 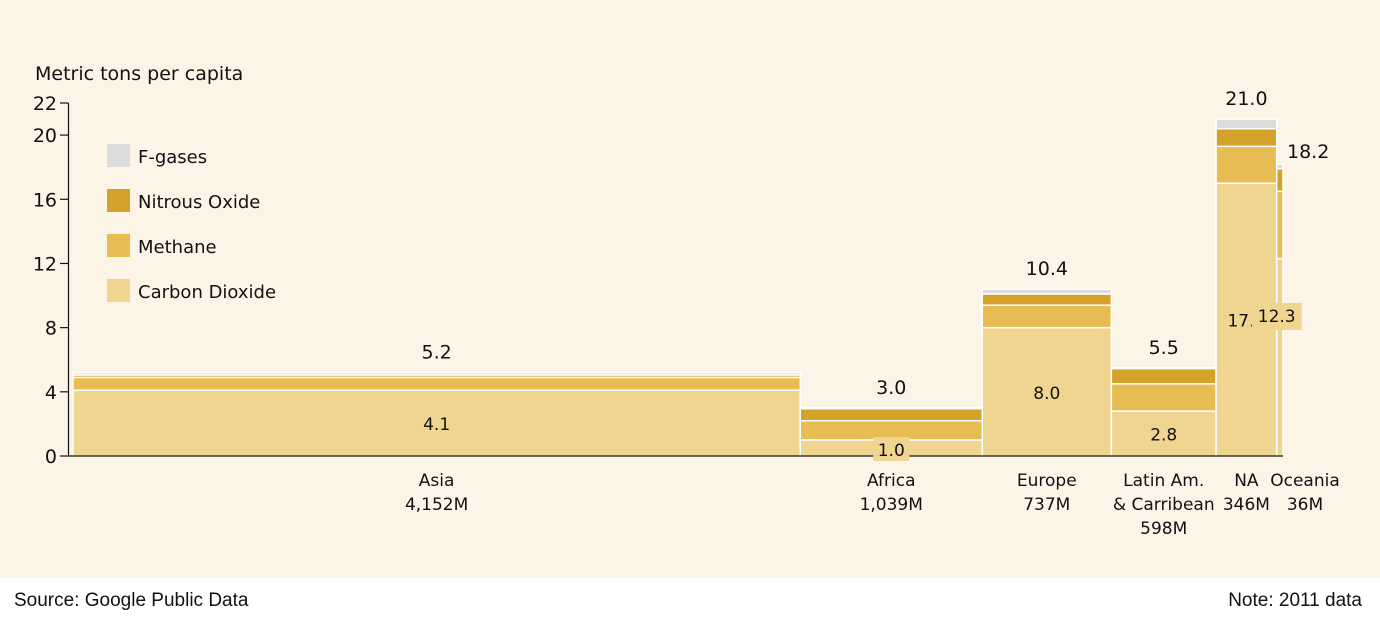 What do you see at coordinates (51, 329) in the screenshot?
I see `y-tick-label-8: 8` at bounding box center [51, 329].